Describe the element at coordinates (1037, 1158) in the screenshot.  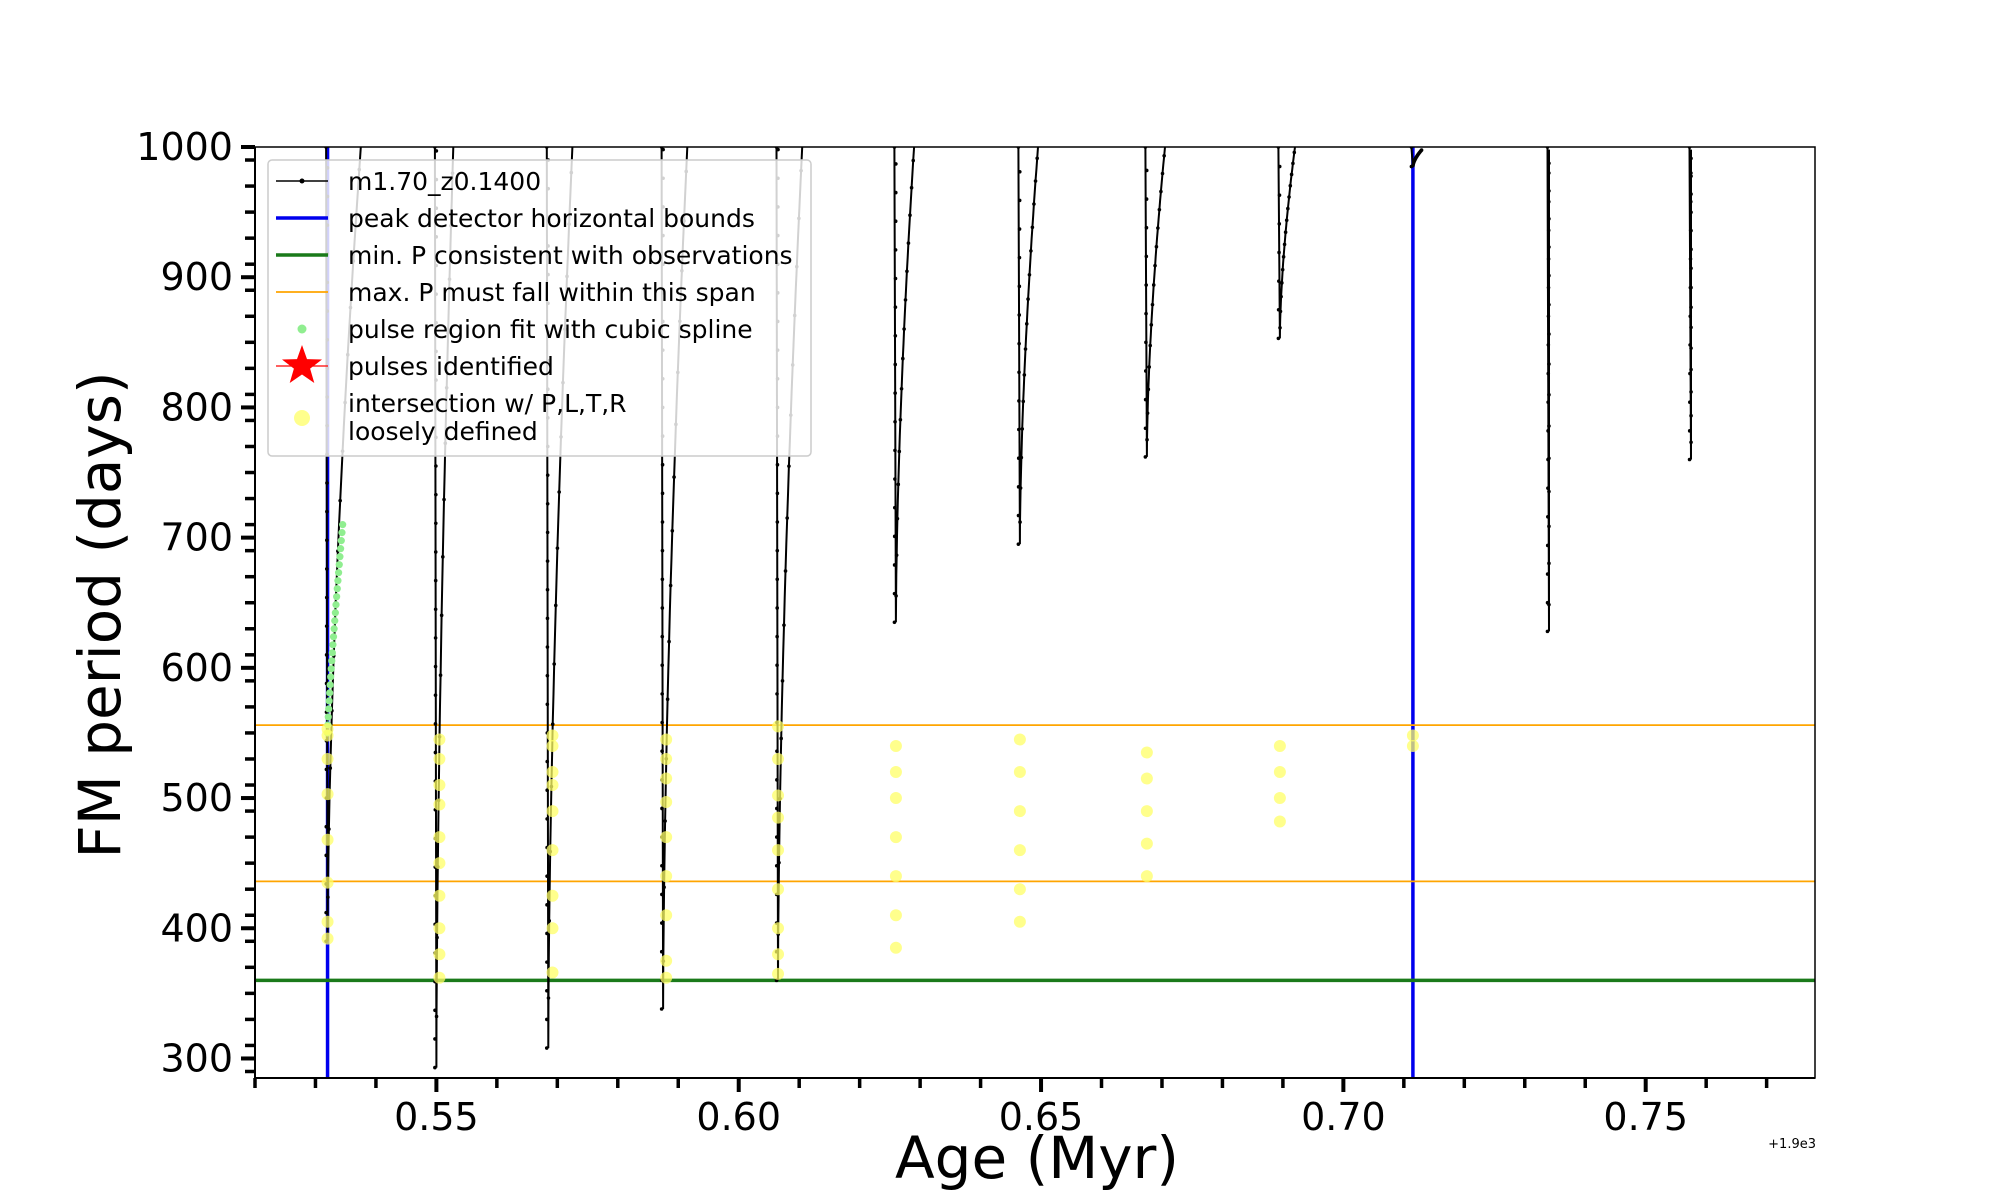
I see `x-axis-label: Age (Myr)` at that location.